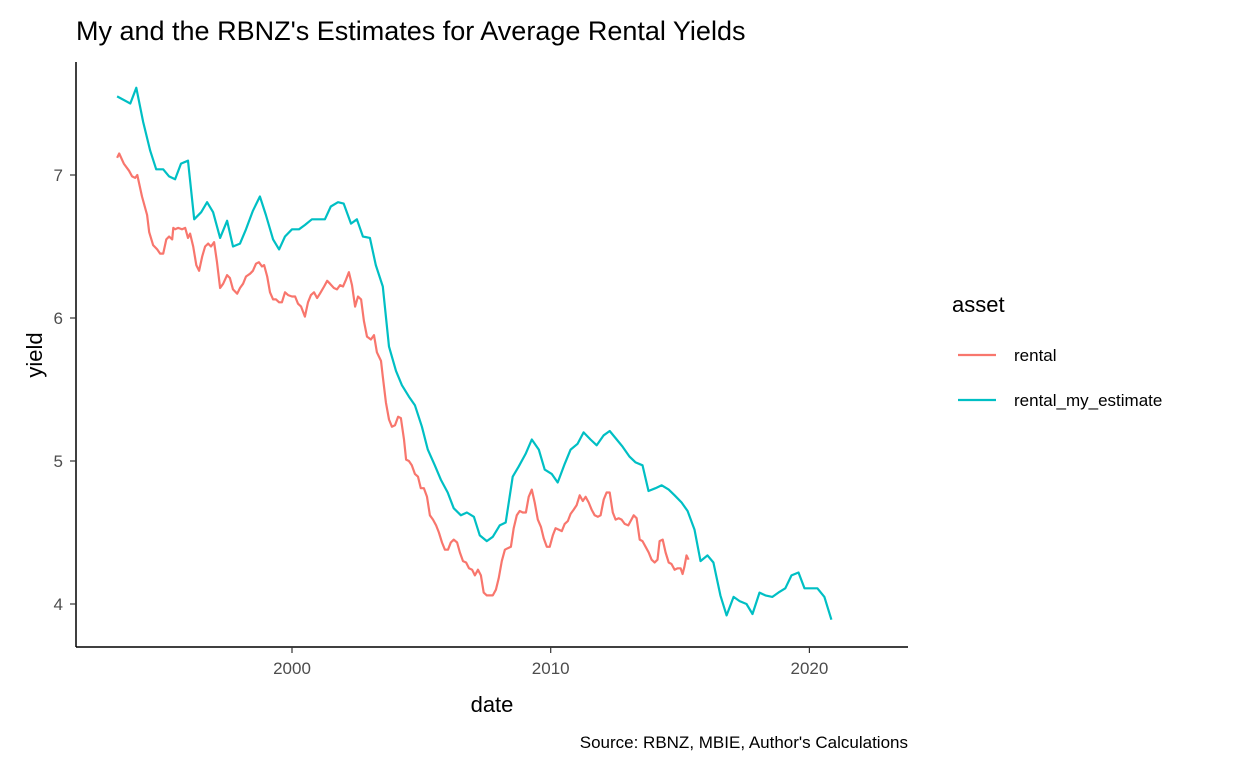  Describe the element at coordinates (292, 668) in the screenshot. I see `x-tick-label: 2000` at that location.